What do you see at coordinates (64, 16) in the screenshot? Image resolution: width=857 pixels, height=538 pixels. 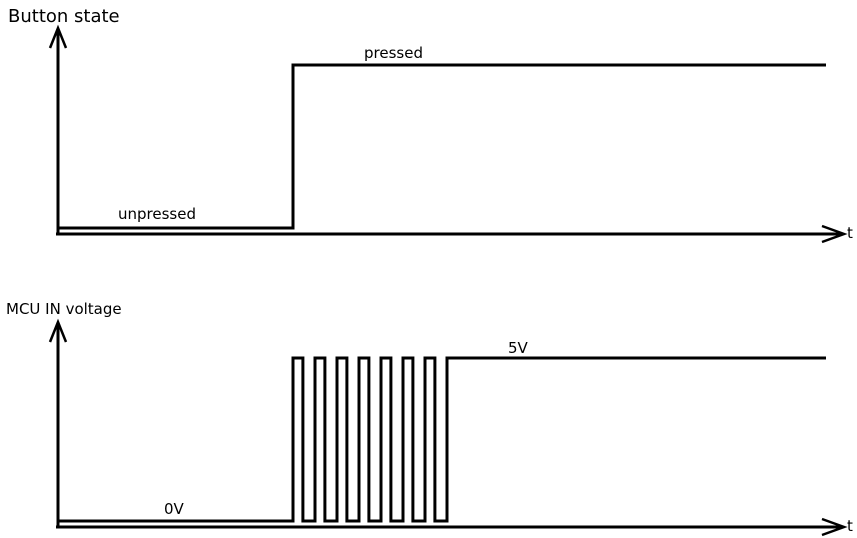 I see `button-state-title: Button state` at bounding box center [64, 16].